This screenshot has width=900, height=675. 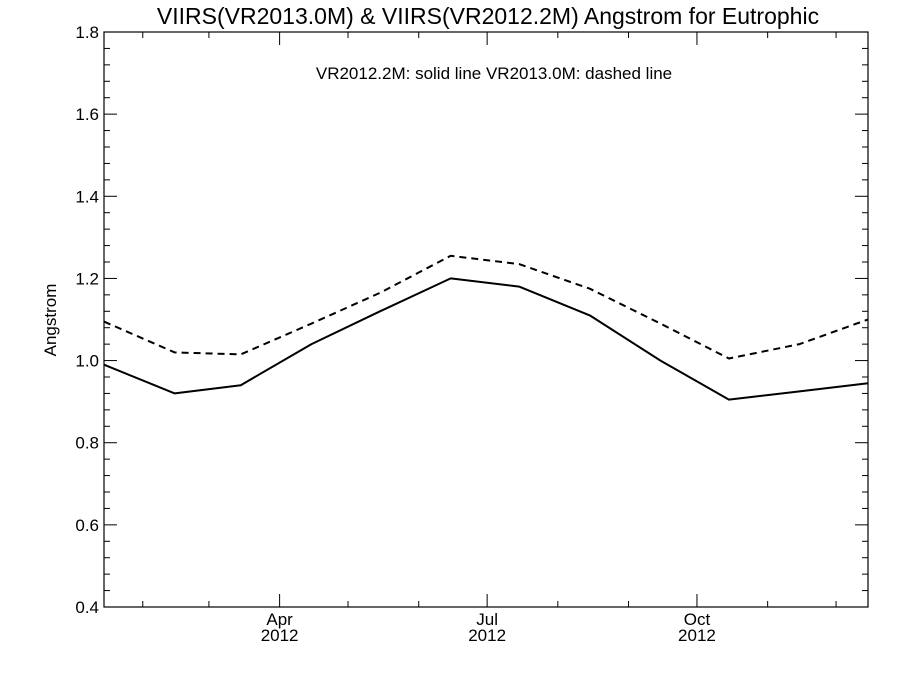 I want to click on y-tick-label: 0.4, so click(x=87, y=607).